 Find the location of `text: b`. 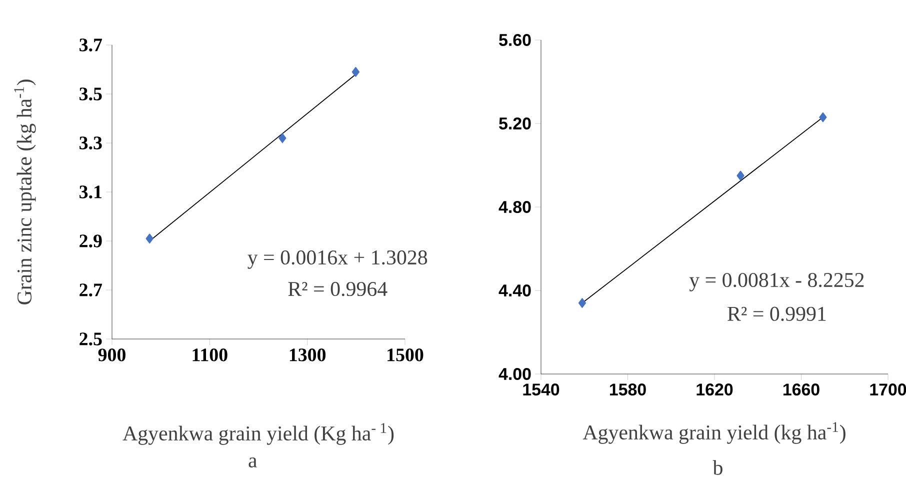

text: b is located at coordinates (717, 467).